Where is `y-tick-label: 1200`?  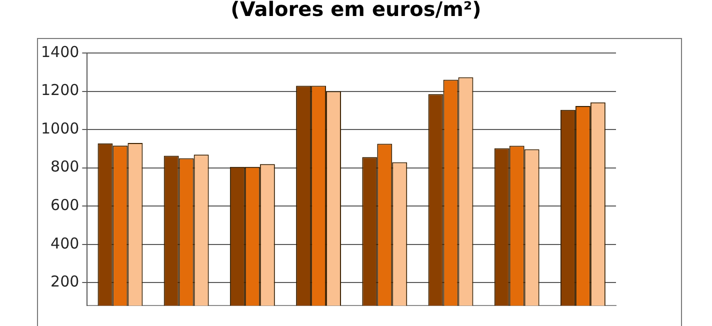
y-tick-label: 1200 is located at coordinates (60, 90).